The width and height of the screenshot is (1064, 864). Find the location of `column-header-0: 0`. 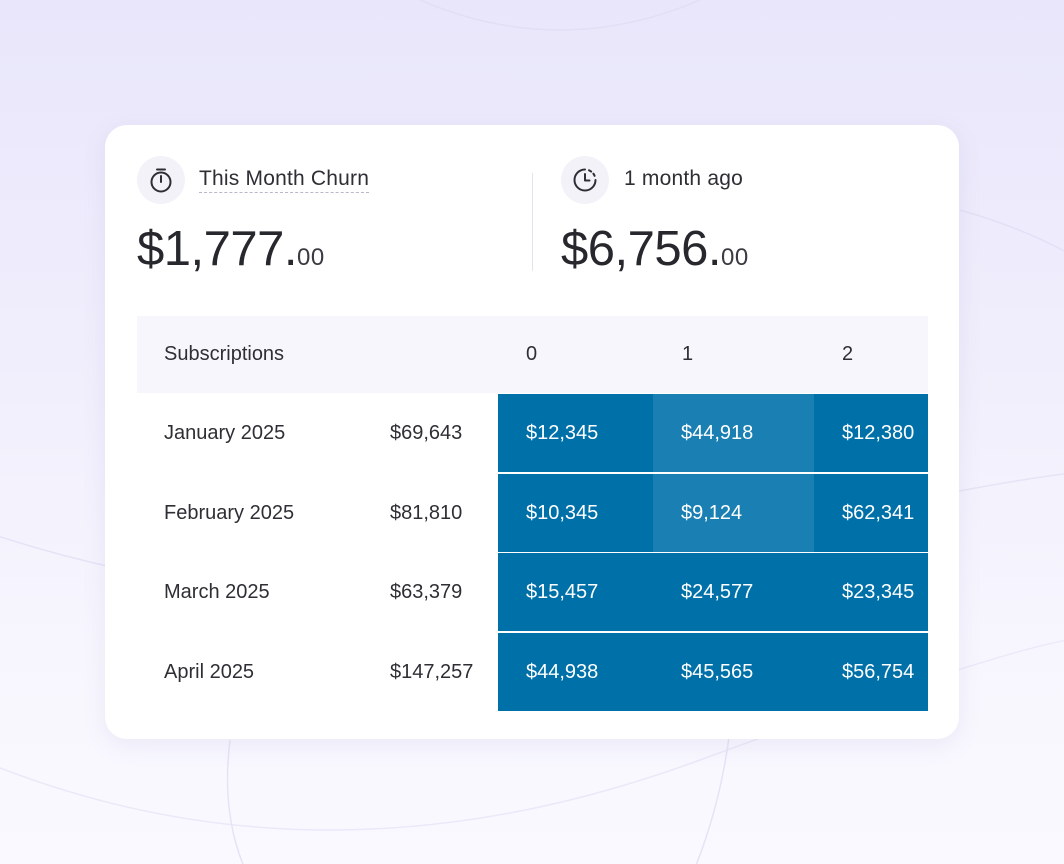

column-header-0: 0 is located at coordinates (532, 354).